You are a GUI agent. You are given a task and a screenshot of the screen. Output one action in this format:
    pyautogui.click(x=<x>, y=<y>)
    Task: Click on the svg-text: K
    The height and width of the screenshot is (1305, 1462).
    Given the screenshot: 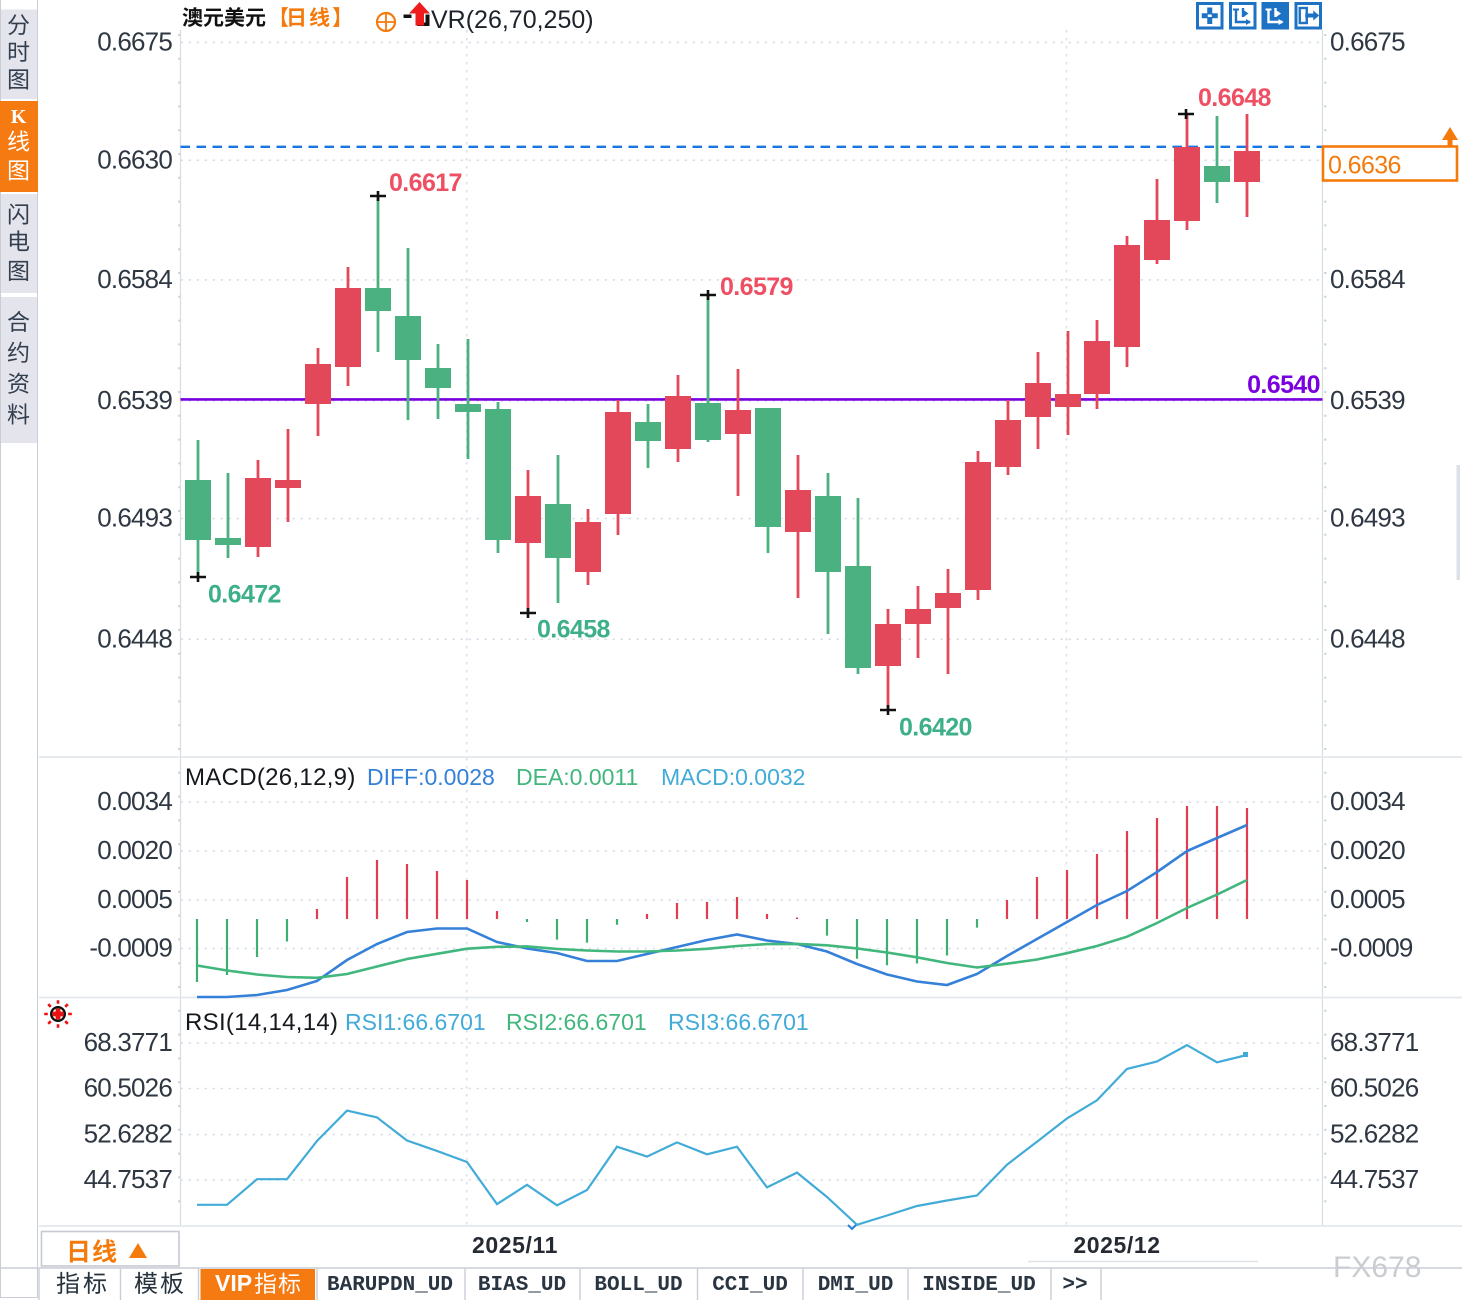 What is the action you would take?
    pyautogui.click(x=19, y=117)
    